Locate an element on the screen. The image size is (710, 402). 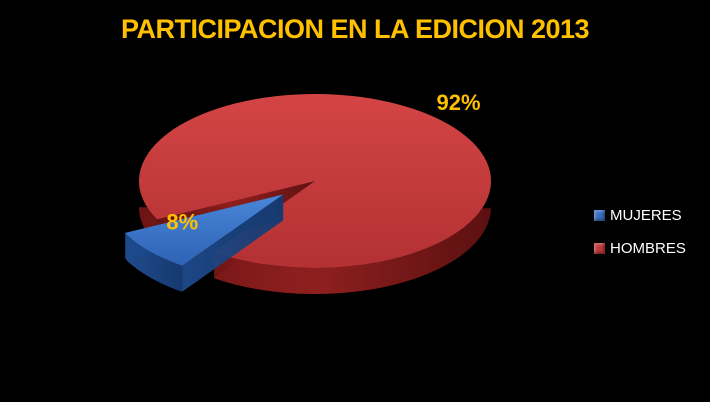
data-label-hombres: 92% is located at coordinates (458, 102).